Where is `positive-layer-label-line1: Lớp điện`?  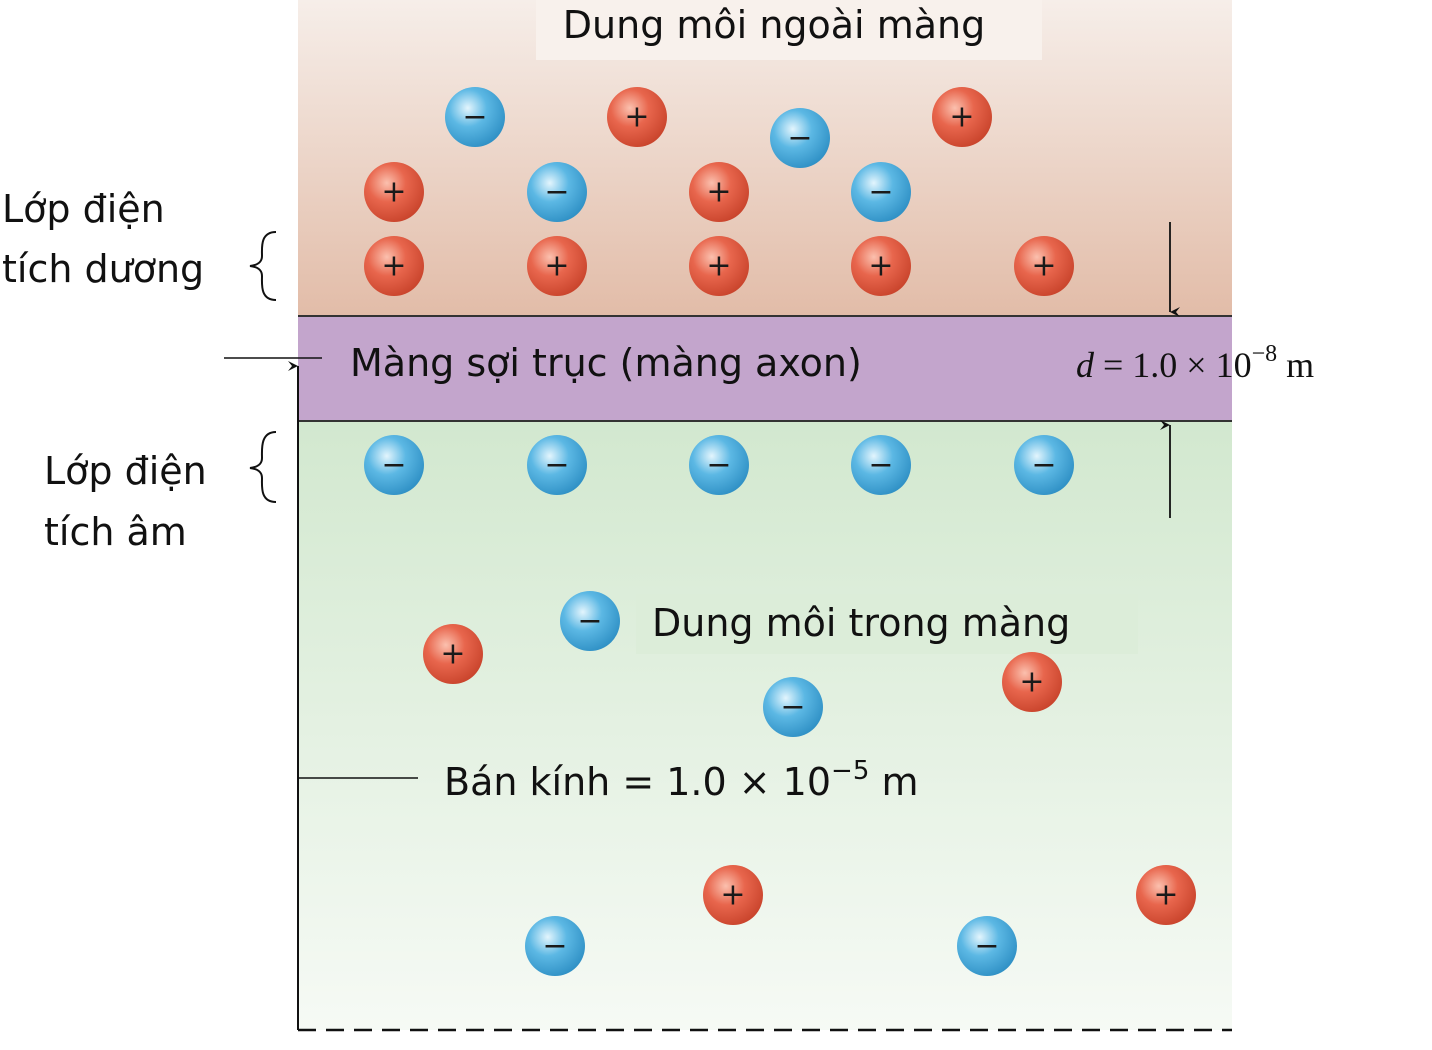 positive-layer-label-line1: Lớp điện is located at coordinates (83, 209).